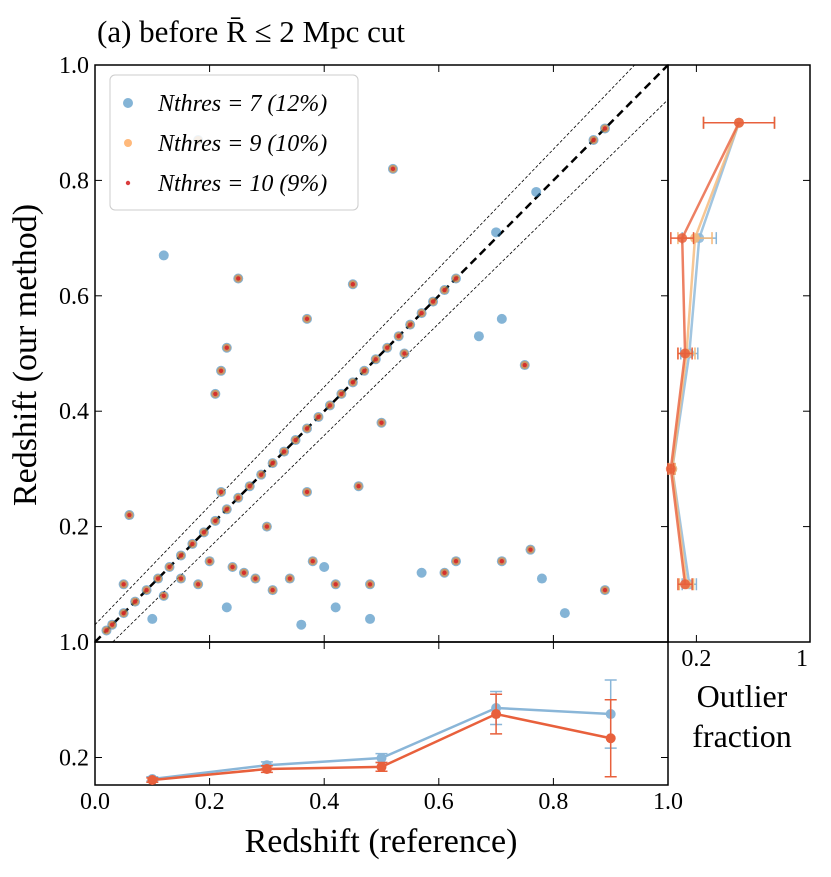  Describe the element at coordinates (668, 802) in the screenshot. I see `x-tick-label: 1.0` at that location.